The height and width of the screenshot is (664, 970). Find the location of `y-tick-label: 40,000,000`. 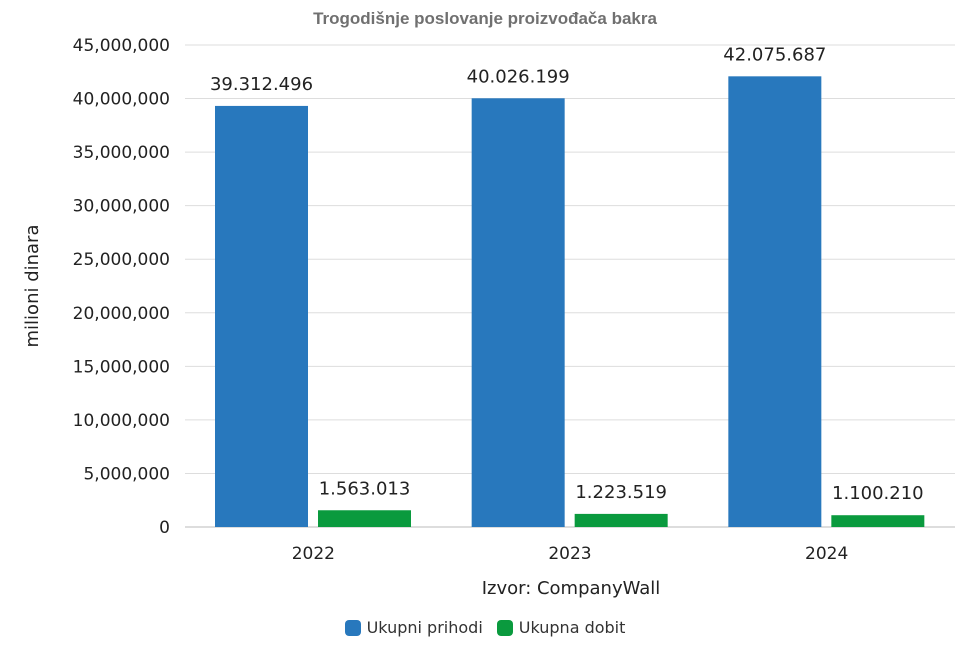

y-tick-label: 40,000,000 is located at coordinates (121, 100).